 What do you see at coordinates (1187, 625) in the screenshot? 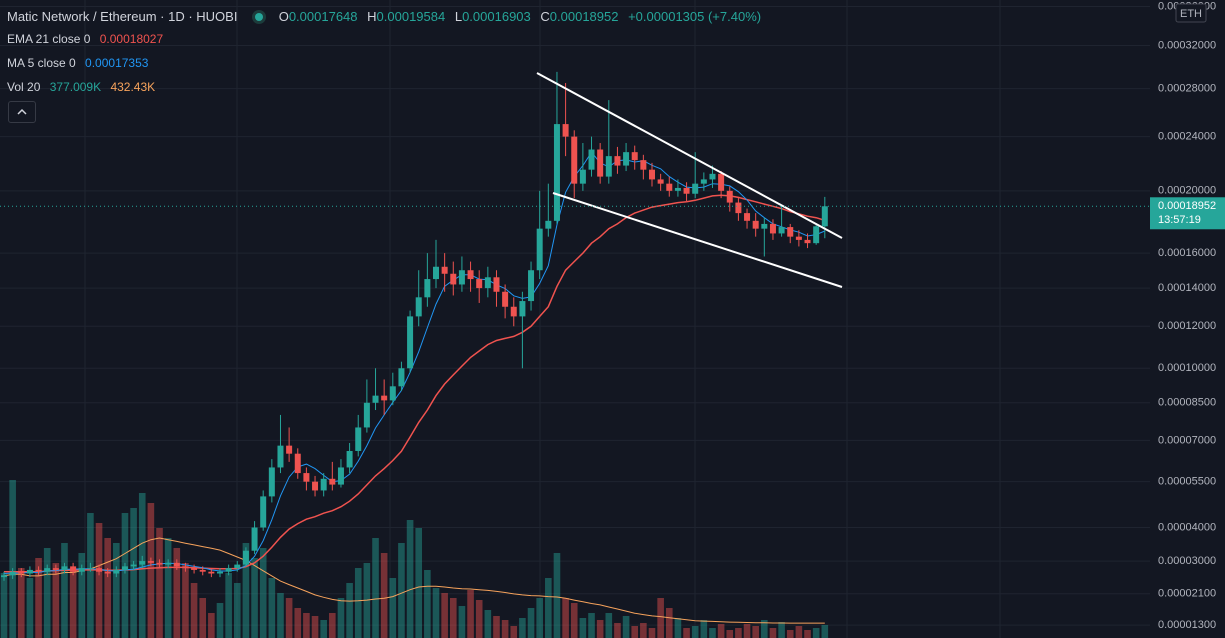
I see `y-tick-label: 0.00001300` at bounding box center [1187, 625].